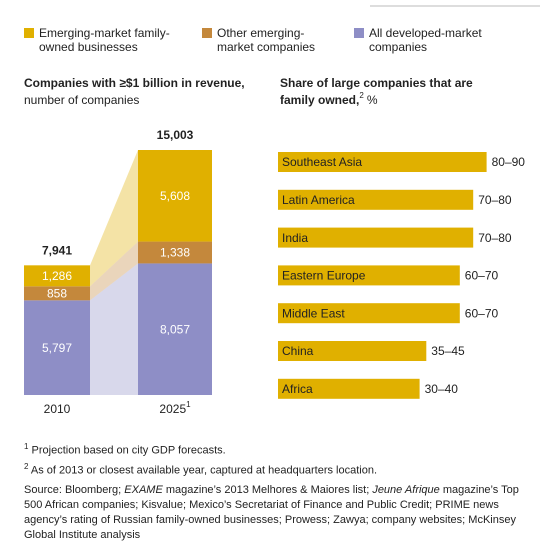 The image size is (540, 556). I want to click on value-label: 1,338, so click(175, 253).